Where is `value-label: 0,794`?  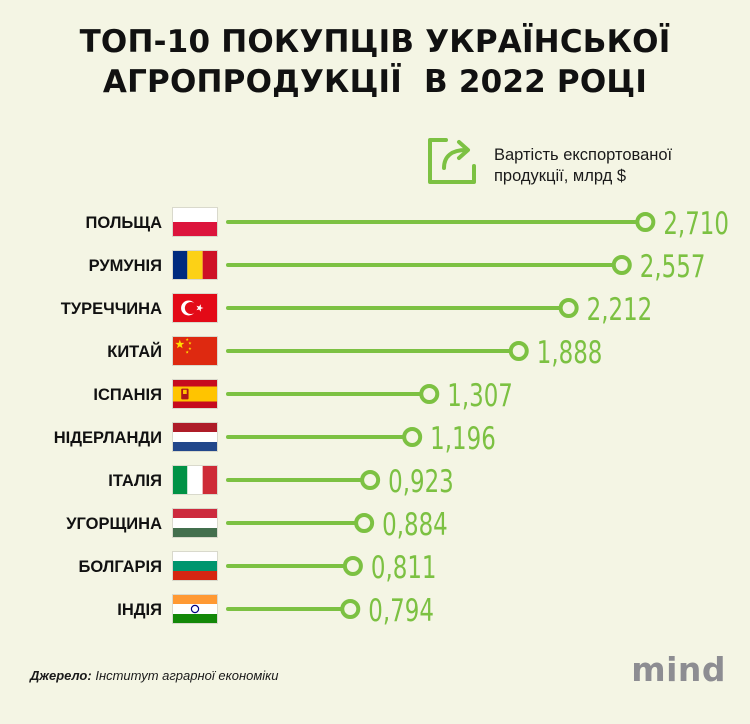
value-label: 0,794 is located at coordinates (401, 611).